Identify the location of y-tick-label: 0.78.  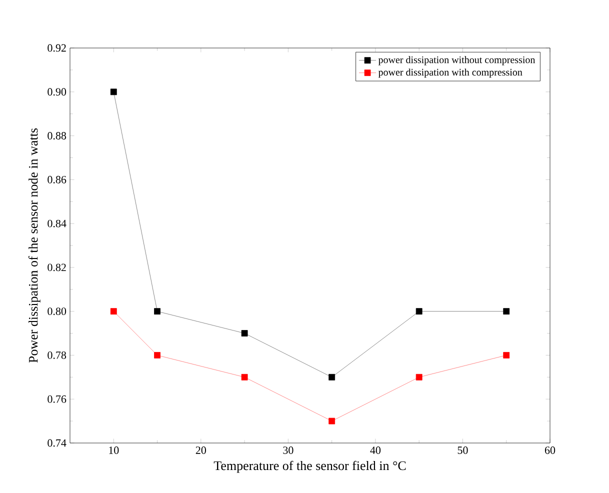
(57, 355).